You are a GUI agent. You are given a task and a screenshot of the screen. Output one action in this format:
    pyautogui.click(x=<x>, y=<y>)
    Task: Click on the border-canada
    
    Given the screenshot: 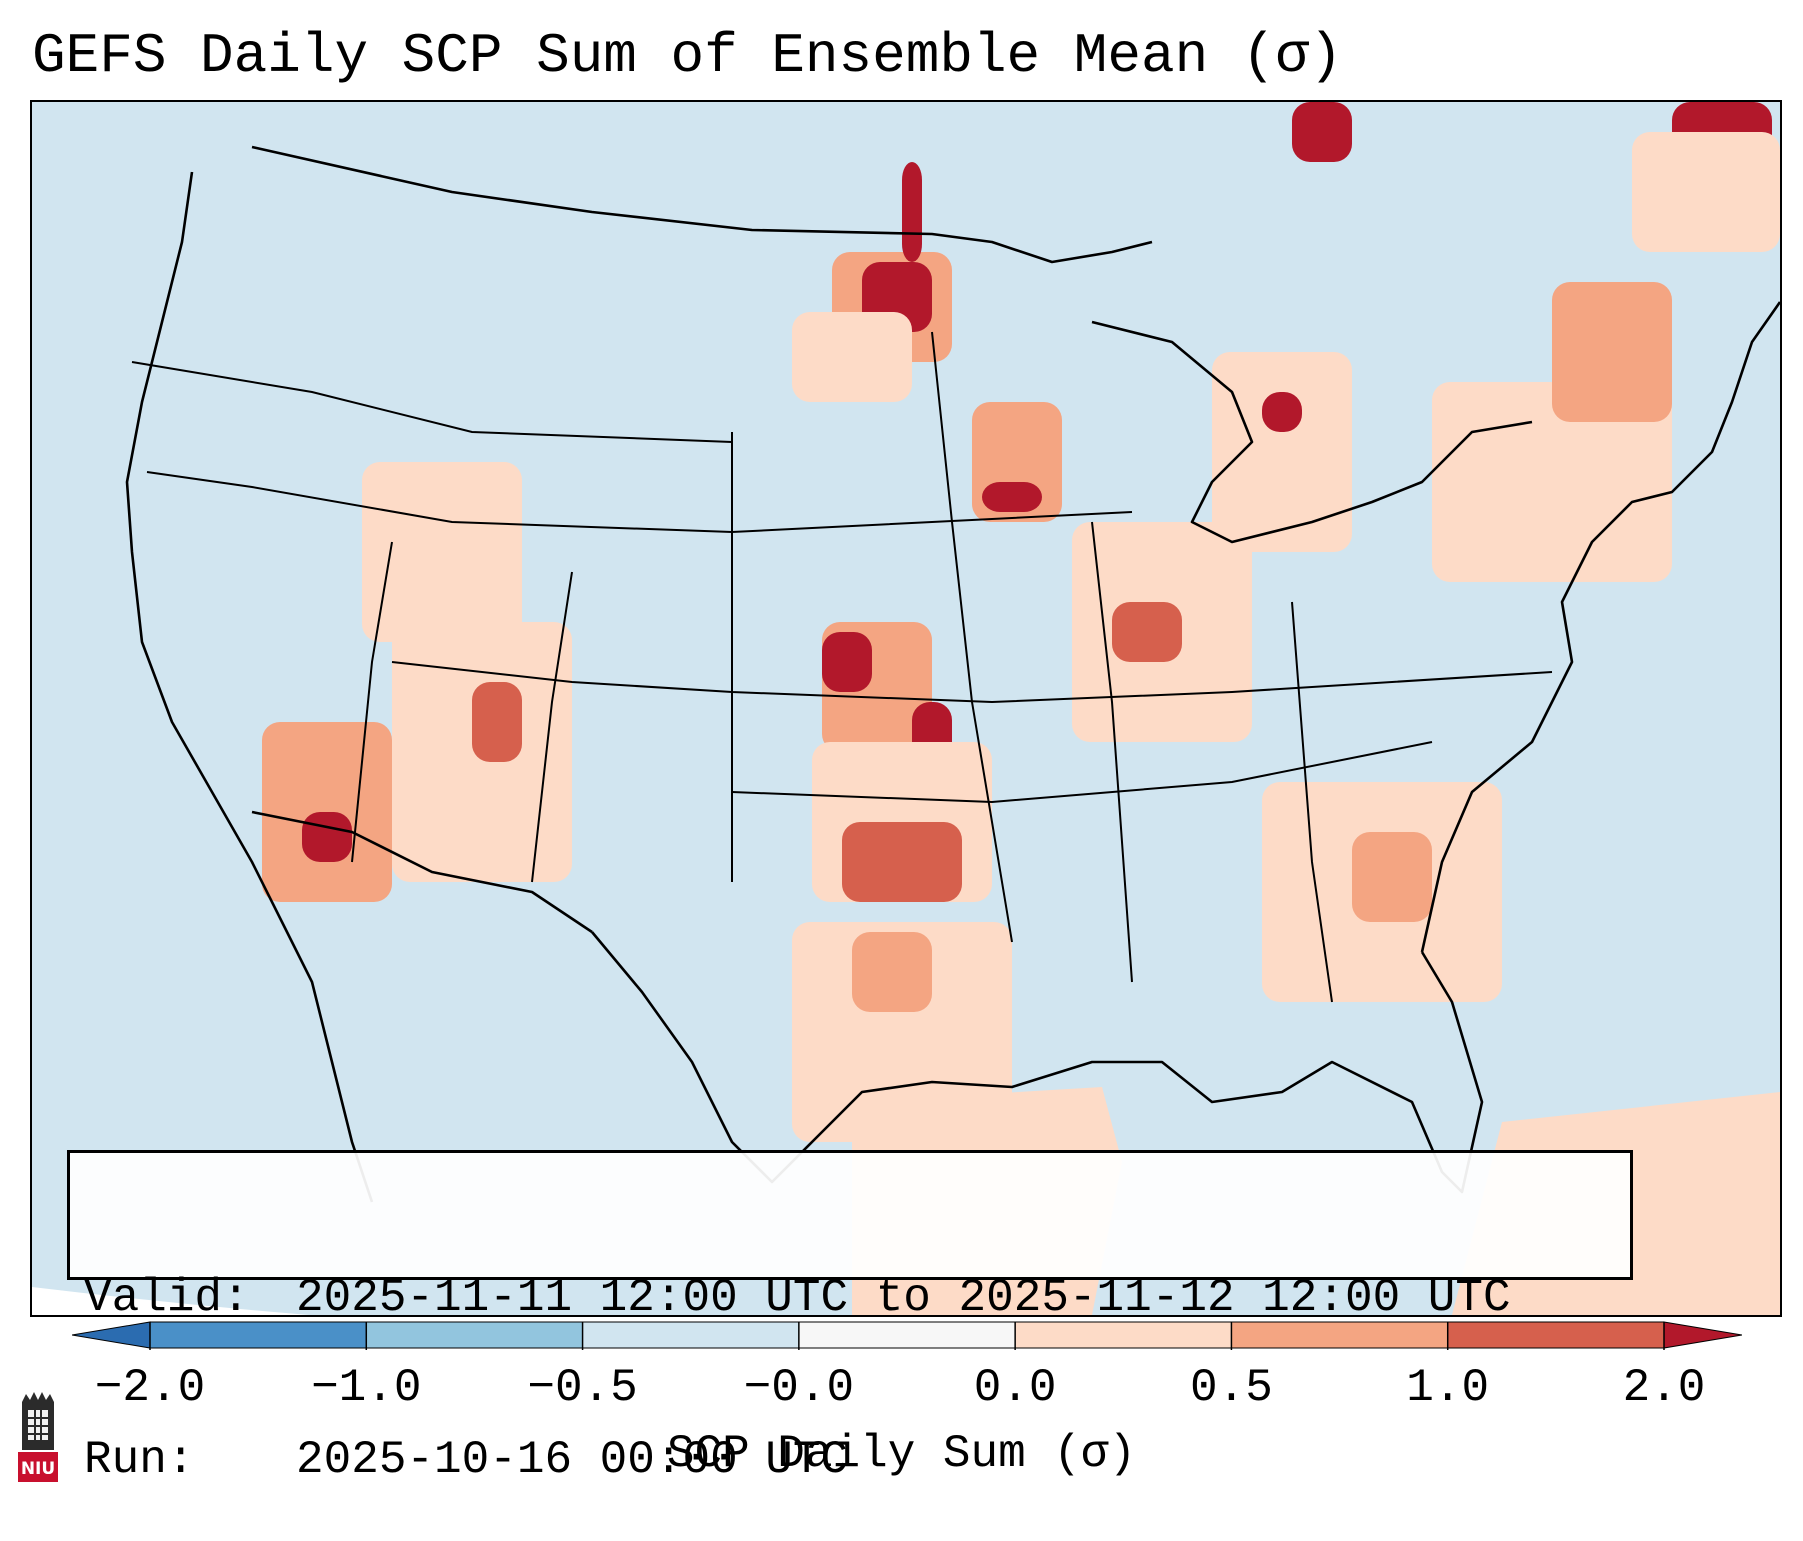 What is the action you would take?
    pyautogui.click(x=702, y=204)
    